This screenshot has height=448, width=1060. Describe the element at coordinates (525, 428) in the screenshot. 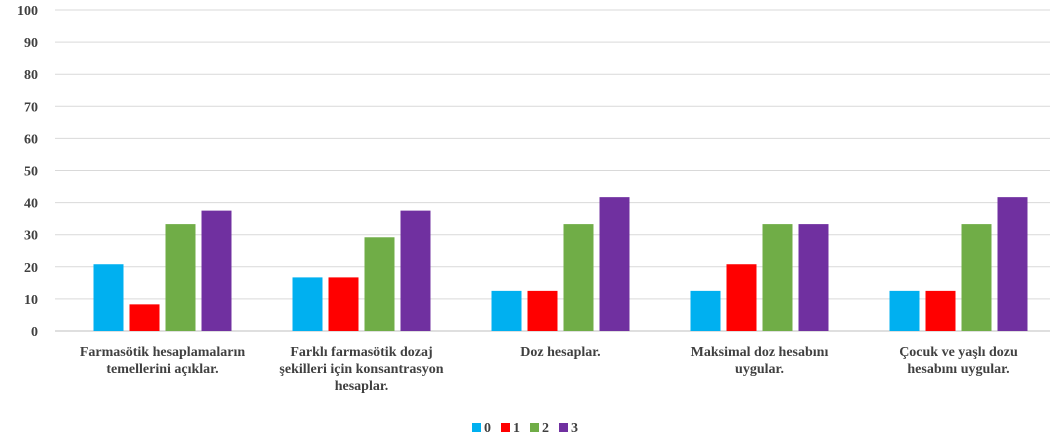

I see `legend: 0 1 2 3` at that location.